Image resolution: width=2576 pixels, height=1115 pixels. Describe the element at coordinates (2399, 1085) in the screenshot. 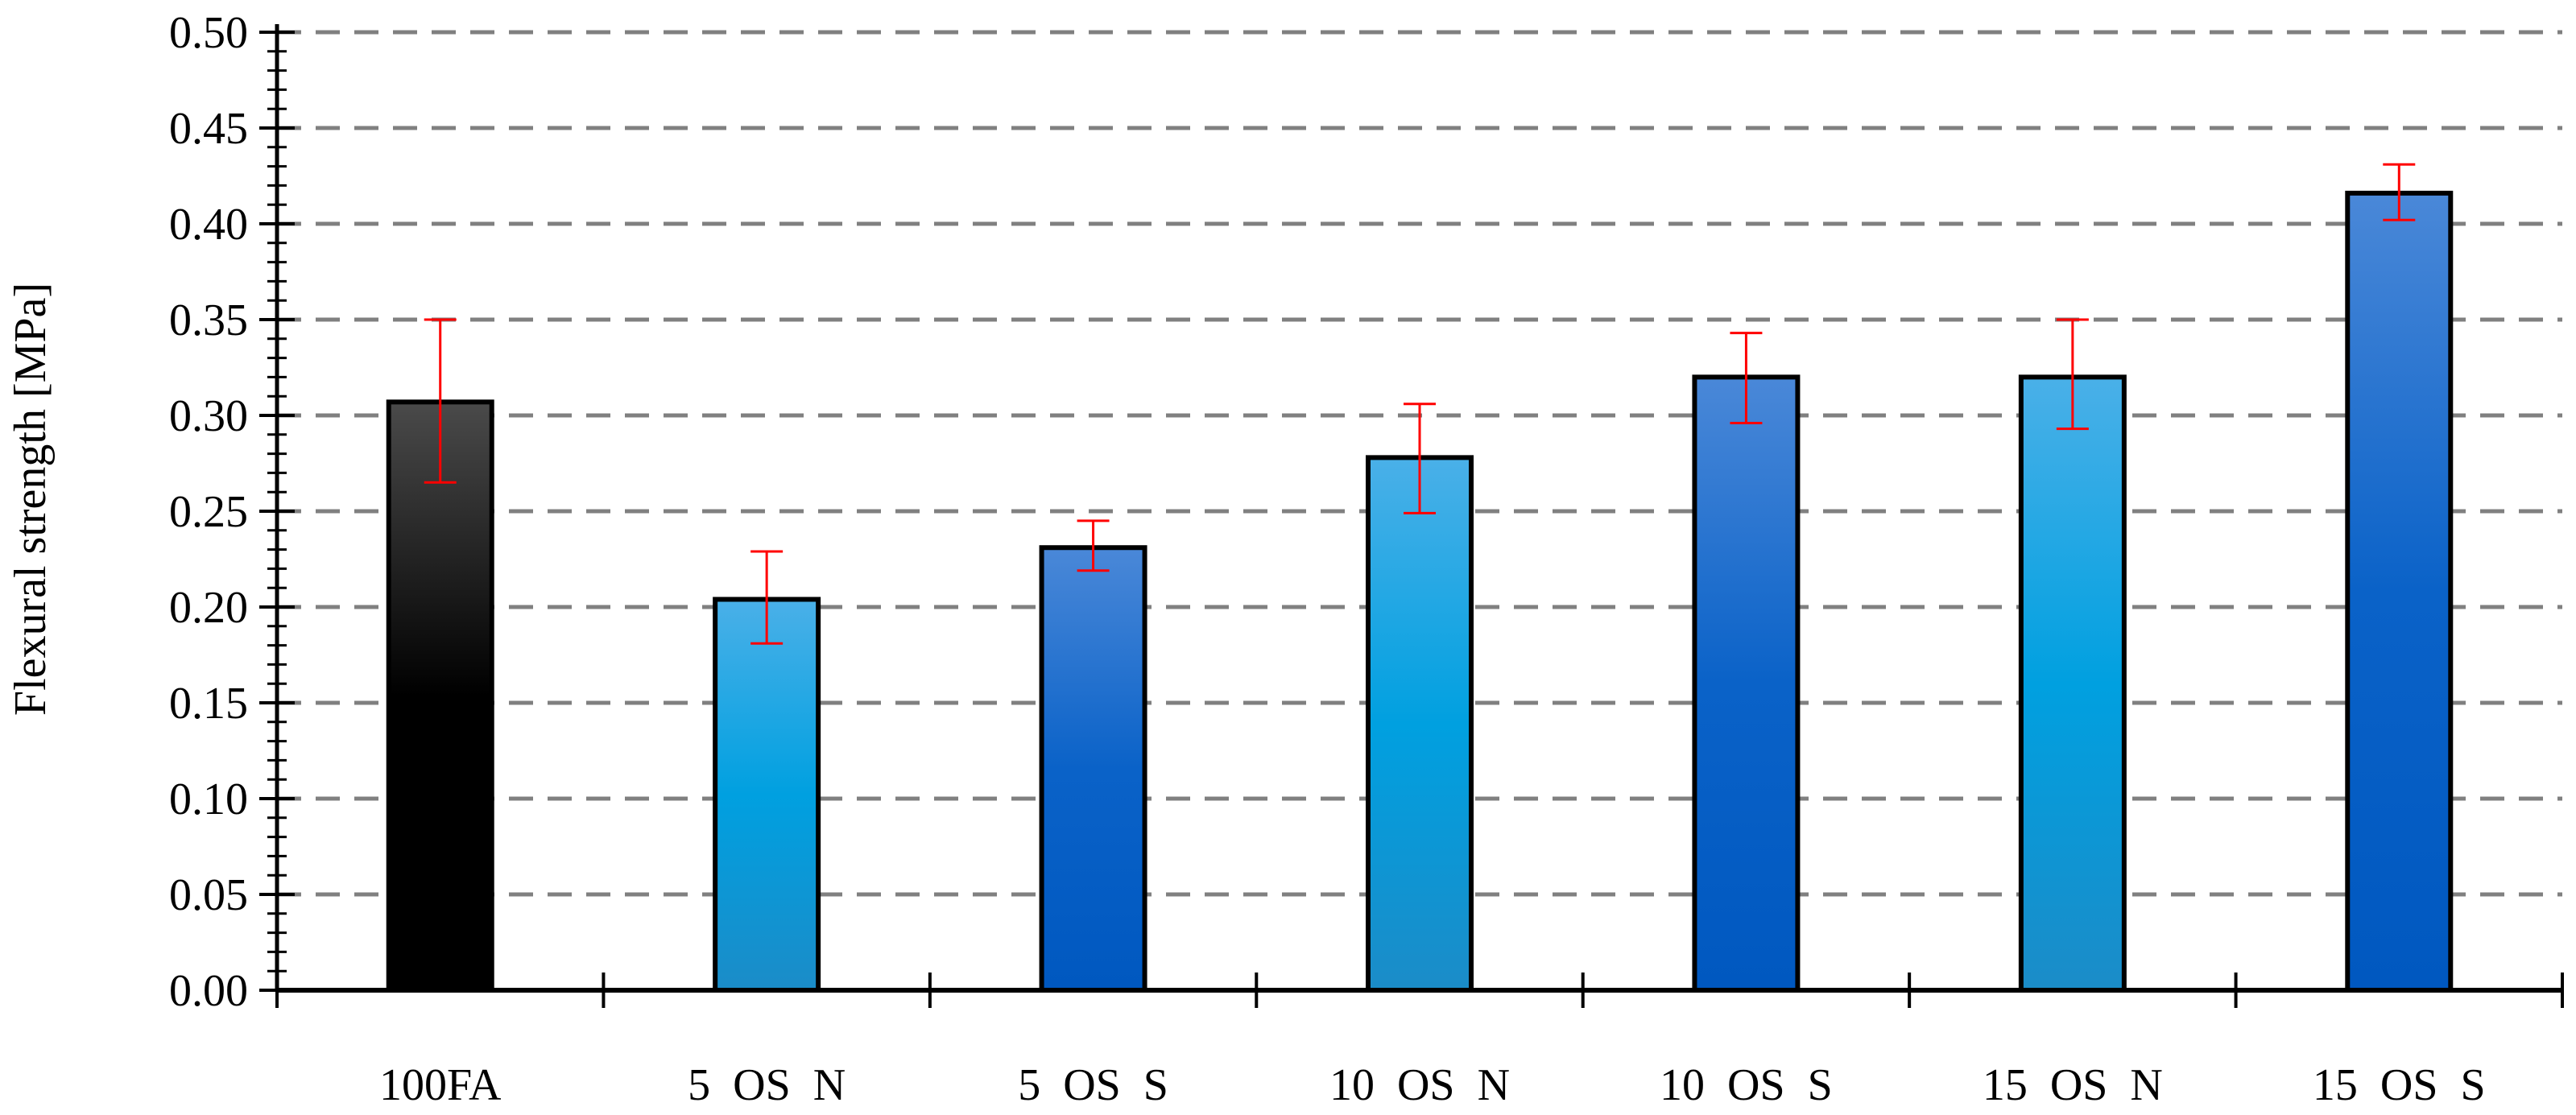

I see `x-category-label: 15 OS S` at that location.